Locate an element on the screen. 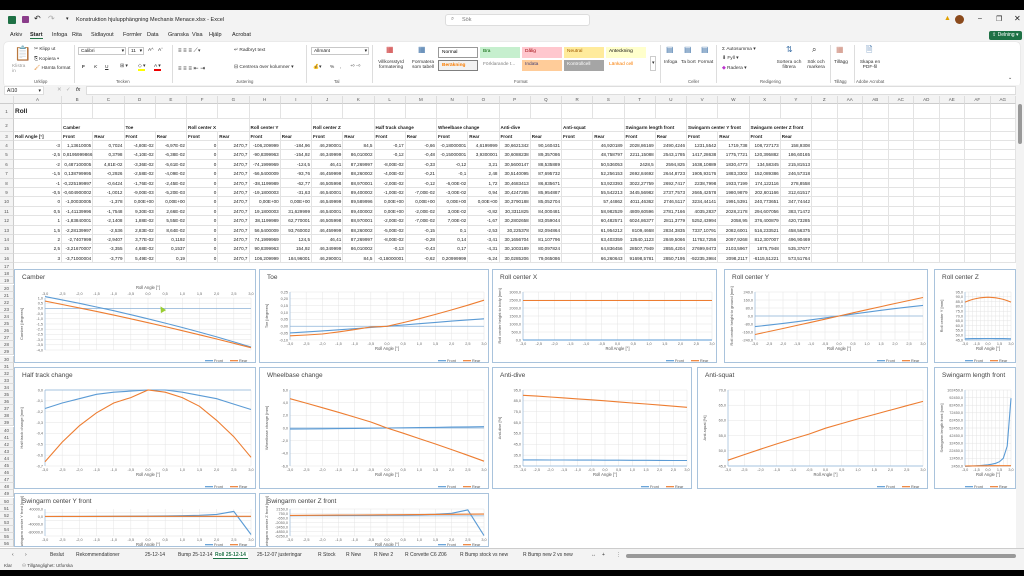 Image resolution: width=1024 pixels, height=576 pixels. table-cell: 174,122116 is located at coordinates (765, 183).